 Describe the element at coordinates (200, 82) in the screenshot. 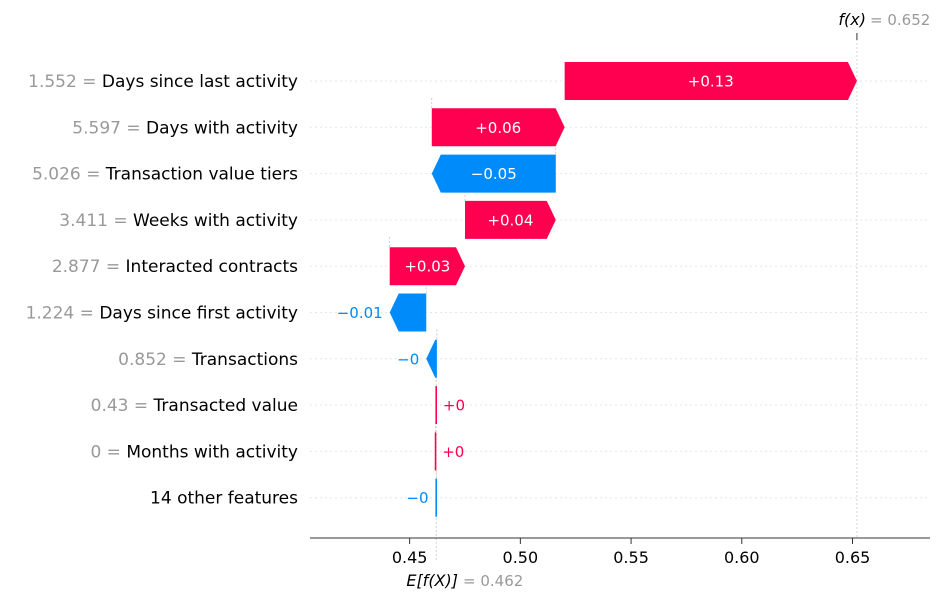

I see `feature-name: Days since last activity` at that location.